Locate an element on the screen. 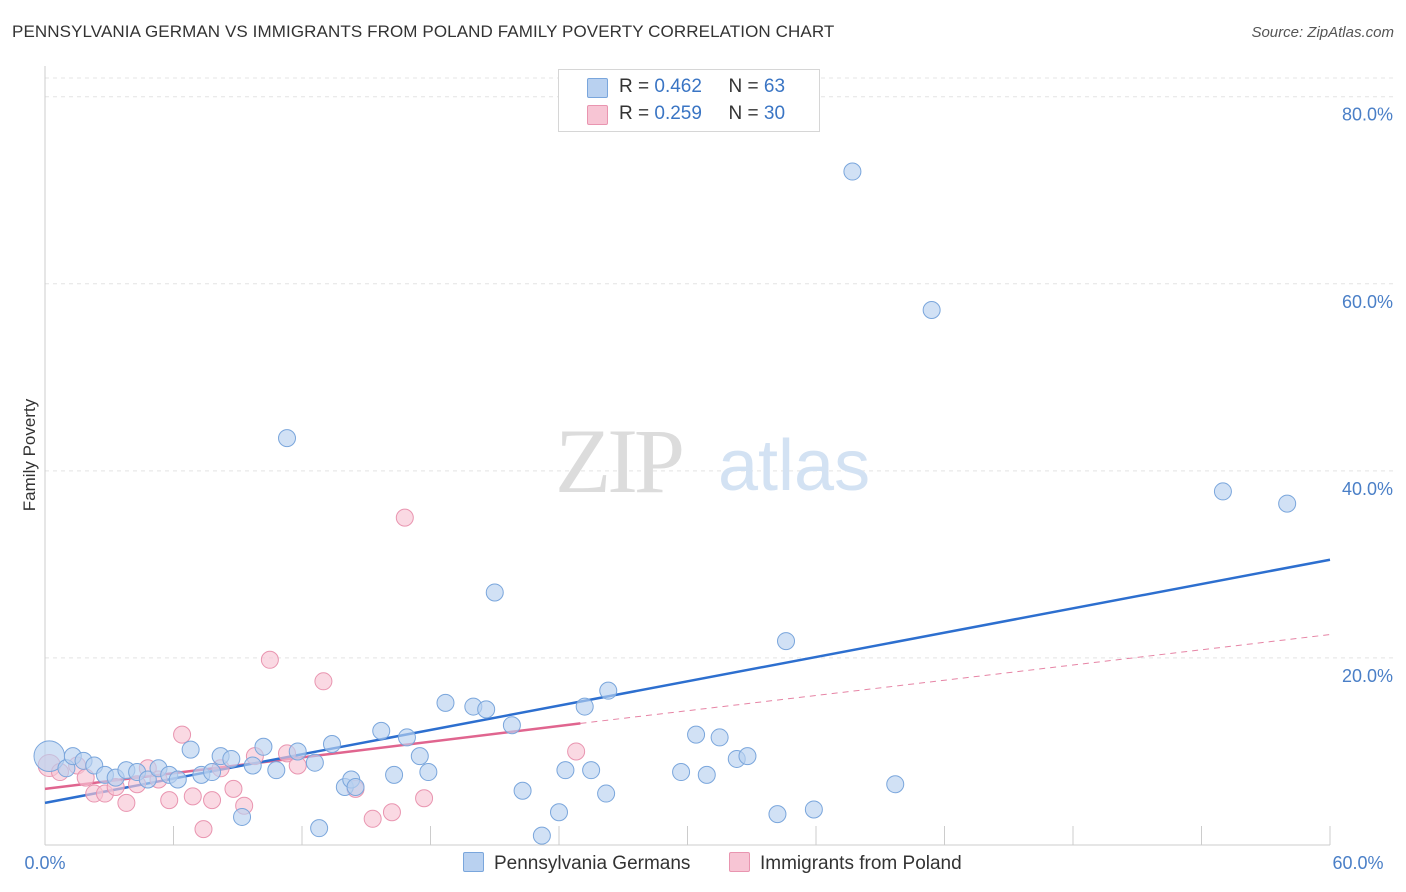 This screenshot has width=1406, height=892. legend: R = 0.462 N = 63 R = 0.259 N = 30 is located at coordinates (689, 100).